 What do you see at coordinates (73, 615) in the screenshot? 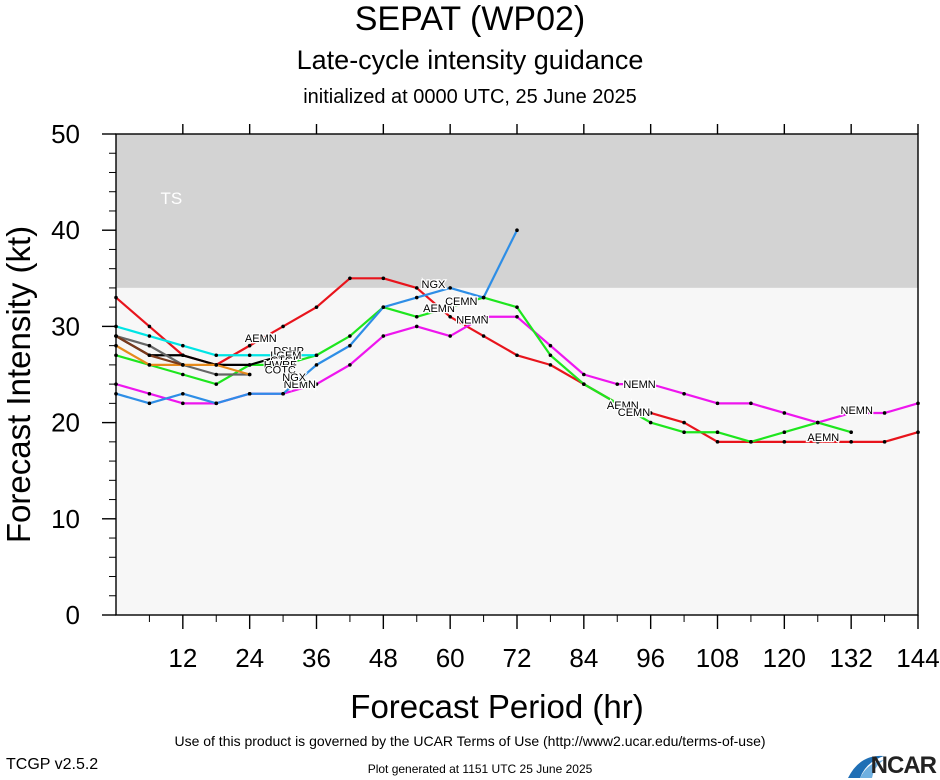
I see `y-tick-label: 0` at bounding box center [73, 615].